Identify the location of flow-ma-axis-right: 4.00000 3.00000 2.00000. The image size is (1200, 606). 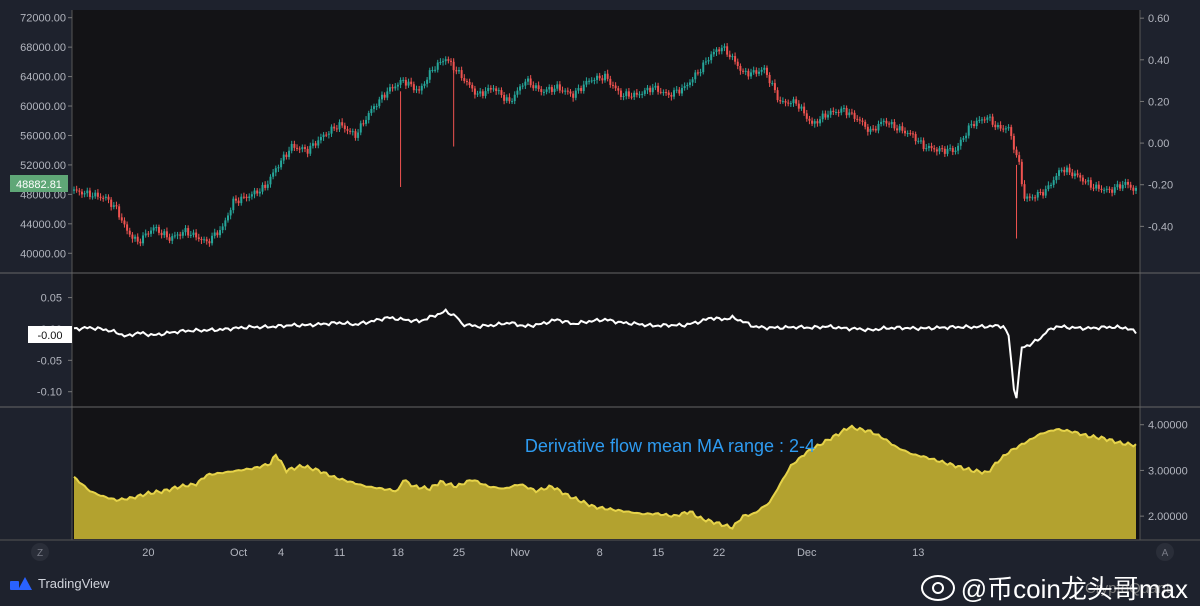
(1164, 471).